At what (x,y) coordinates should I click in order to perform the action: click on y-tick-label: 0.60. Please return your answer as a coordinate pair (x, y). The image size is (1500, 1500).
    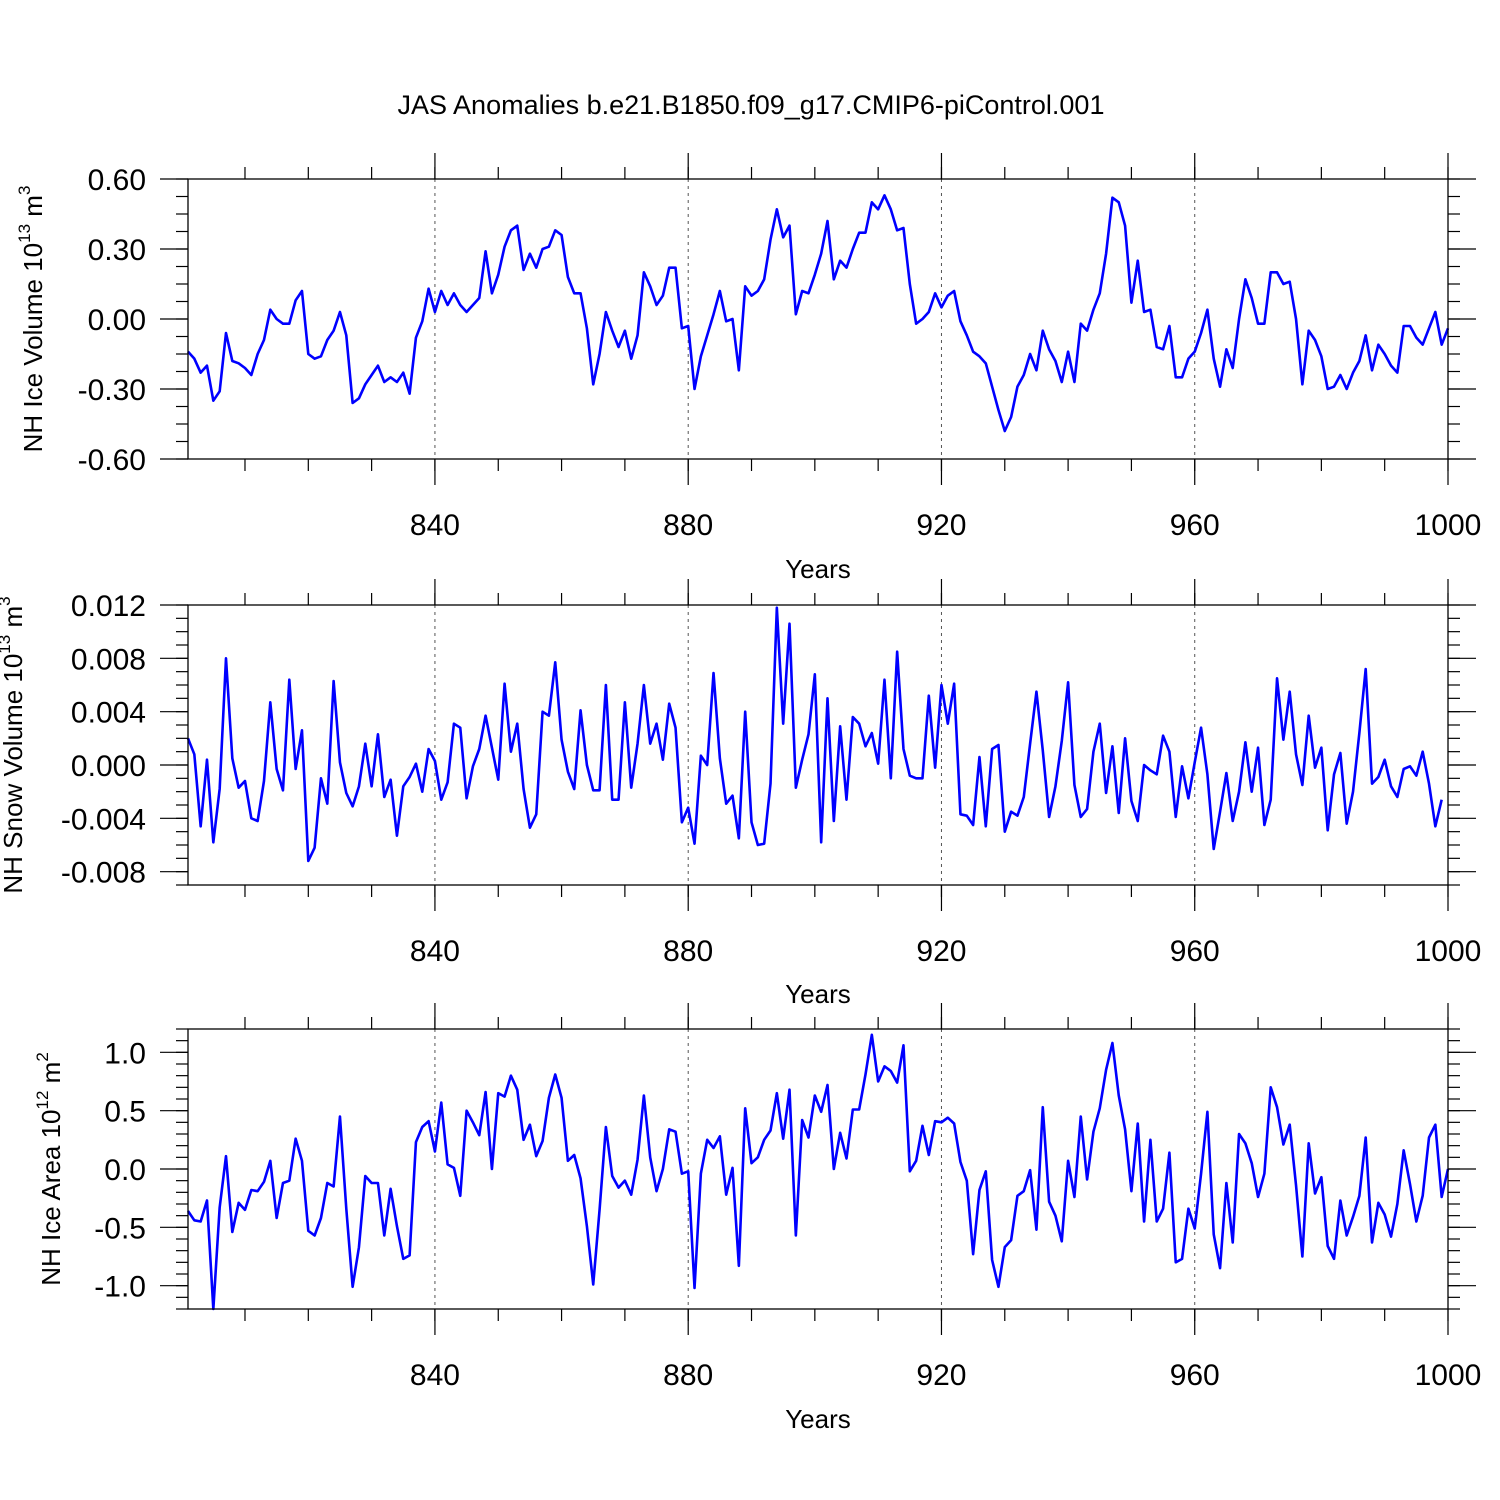
    Looking at the image, I should click on (117, 180).